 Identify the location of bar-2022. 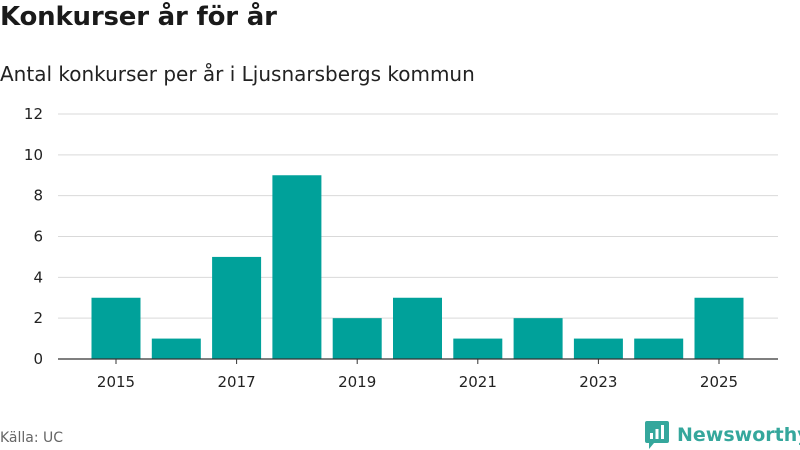
(538, 338).